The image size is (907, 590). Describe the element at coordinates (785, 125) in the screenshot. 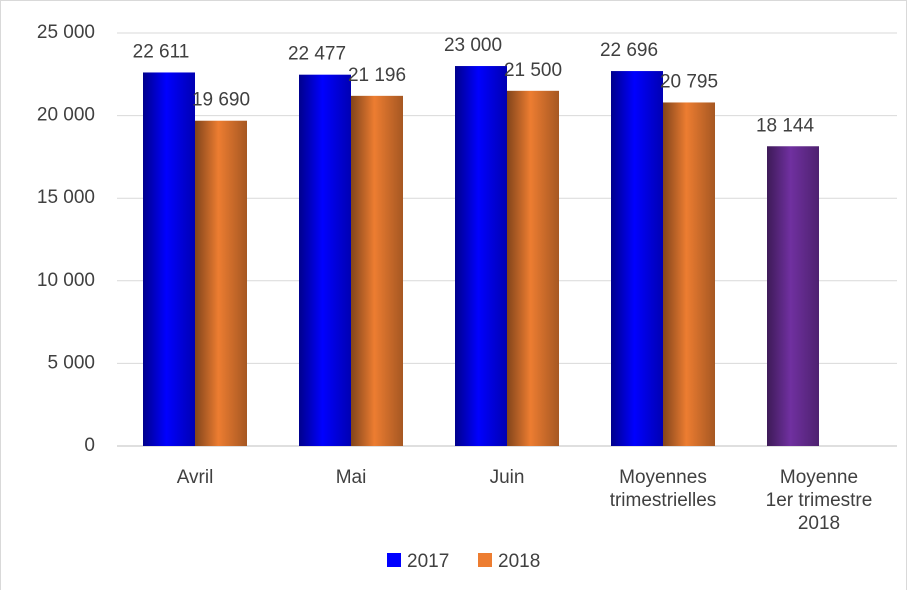

I see `data-label: 18 144` at that location.